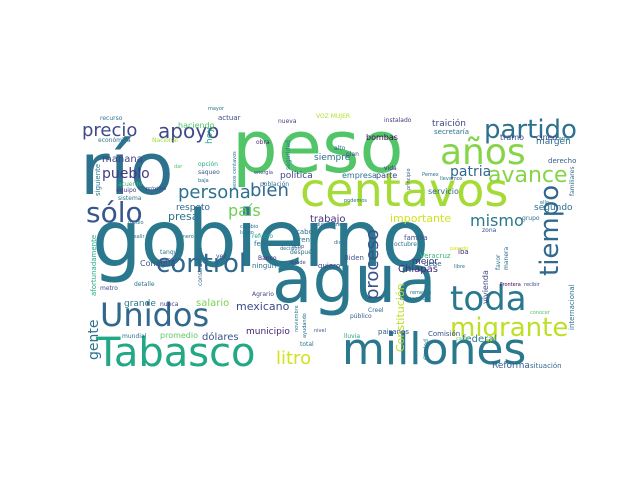 The width and height of the screenshot is (640, 480). What do you see at coordinates (183, 216) in the screenshot?
I see `word-presa: presa` at bounding box center [183, 216].